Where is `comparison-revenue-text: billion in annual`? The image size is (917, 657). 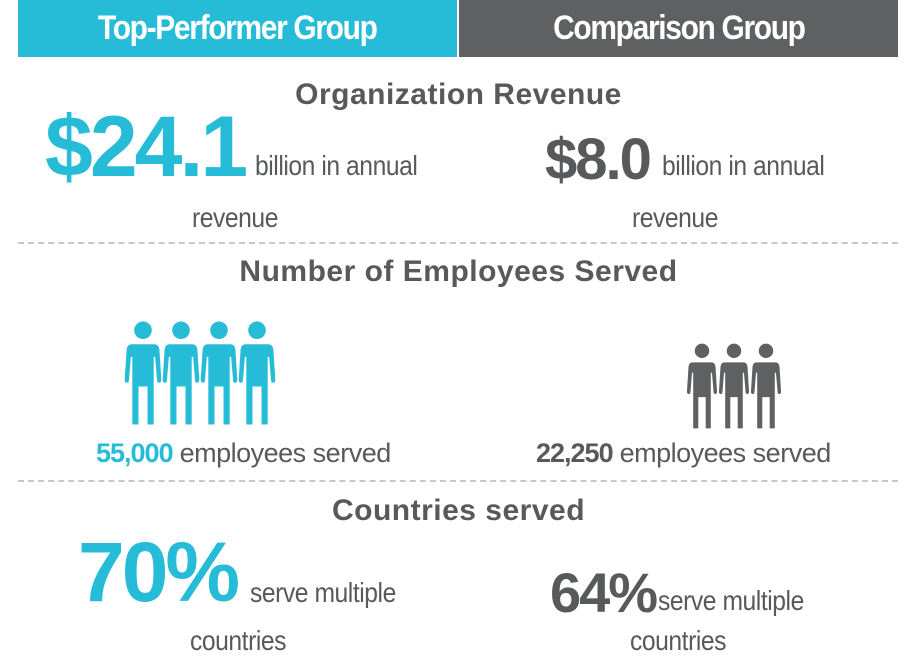 comparison-revenue-text: billion in annual is located at coordinates (743, 165).